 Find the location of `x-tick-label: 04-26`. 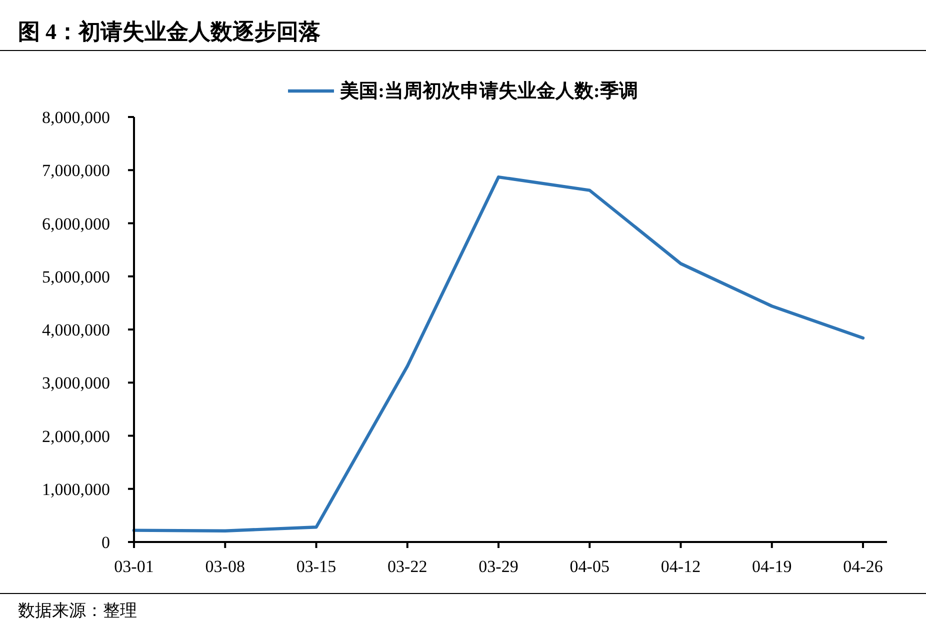

x-tick-label: 04-26 is located at coordinates (863, 566).